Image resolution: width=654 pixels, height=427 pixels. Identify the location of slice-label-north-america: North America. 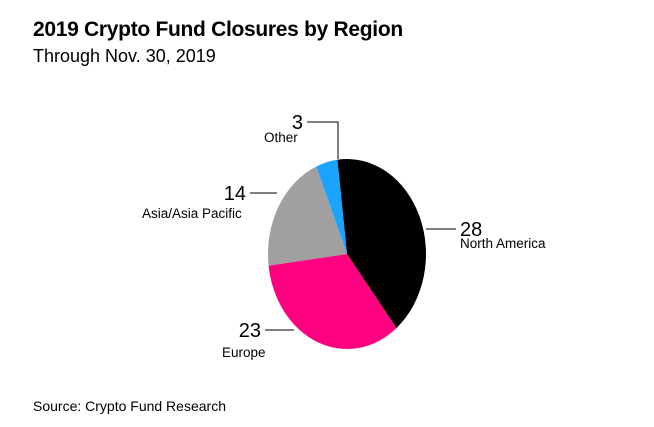
(503, 243).